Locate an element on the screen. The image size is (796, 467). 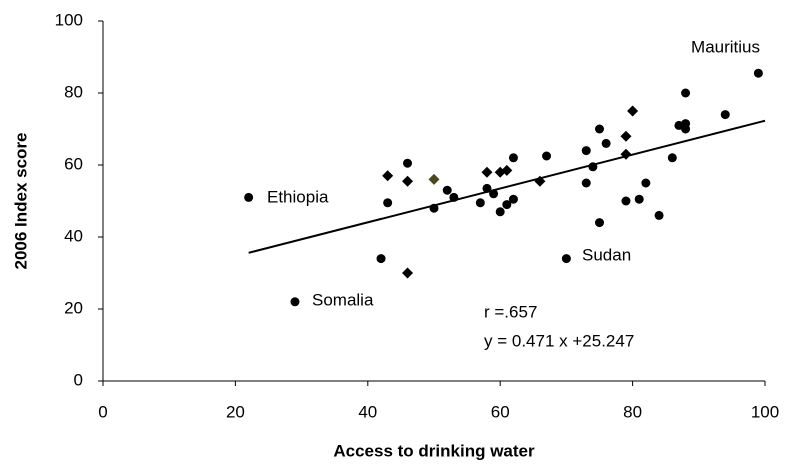
x-tick-label: 100 is located at coordinates (765, 411).